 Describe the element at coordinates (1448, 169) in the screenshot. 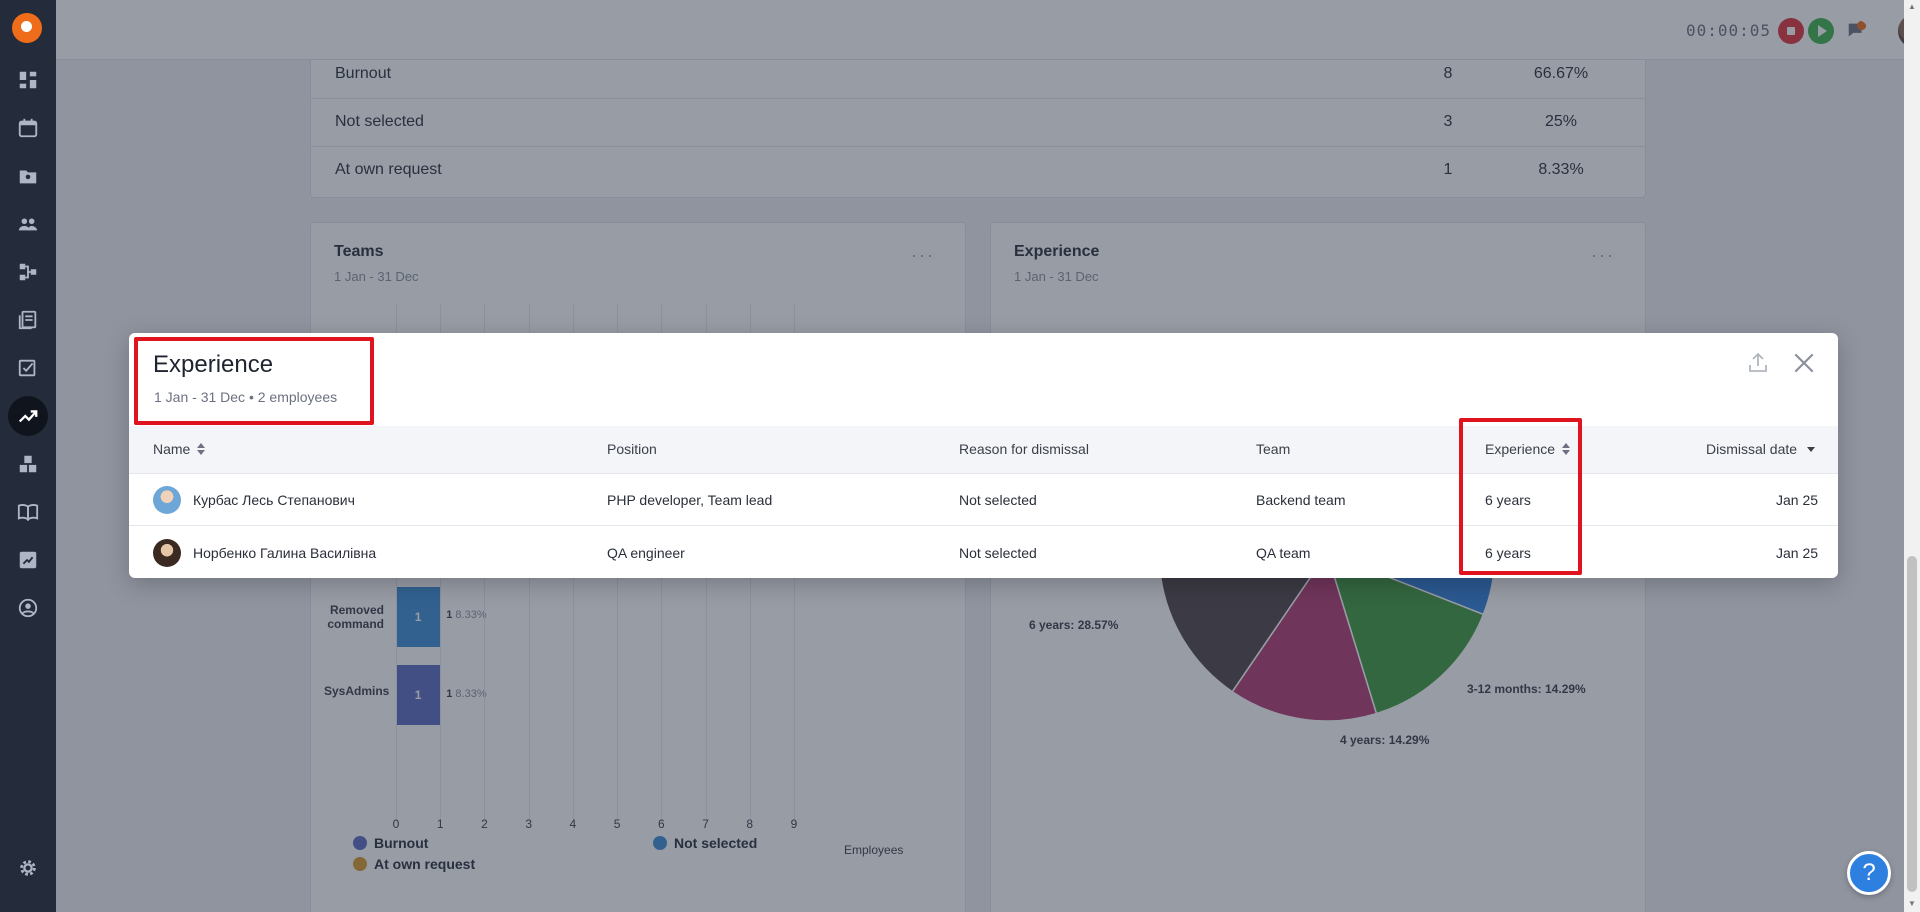

I see `reason-count: 1` at that location.